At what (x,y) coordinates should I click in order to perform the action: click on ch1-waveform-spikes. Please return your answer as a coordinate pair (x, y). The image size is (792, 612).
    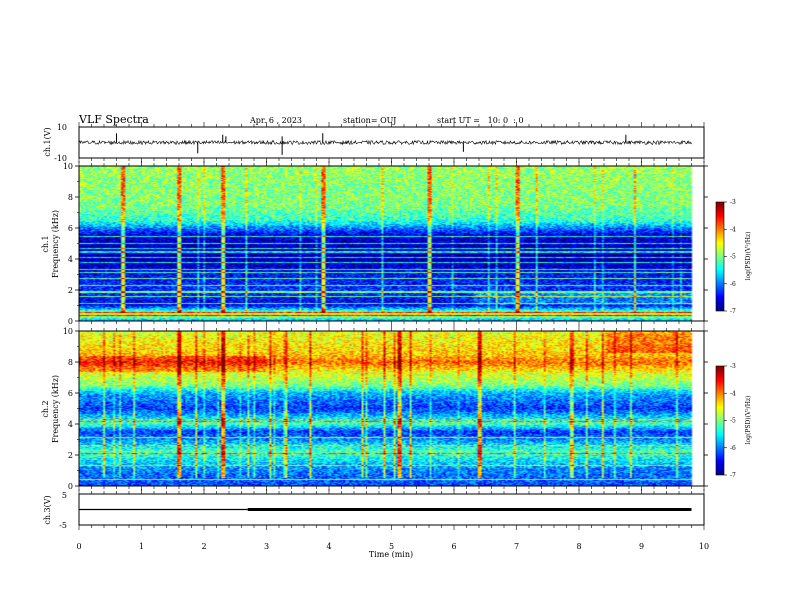
    Looking at the image, I should click on (371, 144).